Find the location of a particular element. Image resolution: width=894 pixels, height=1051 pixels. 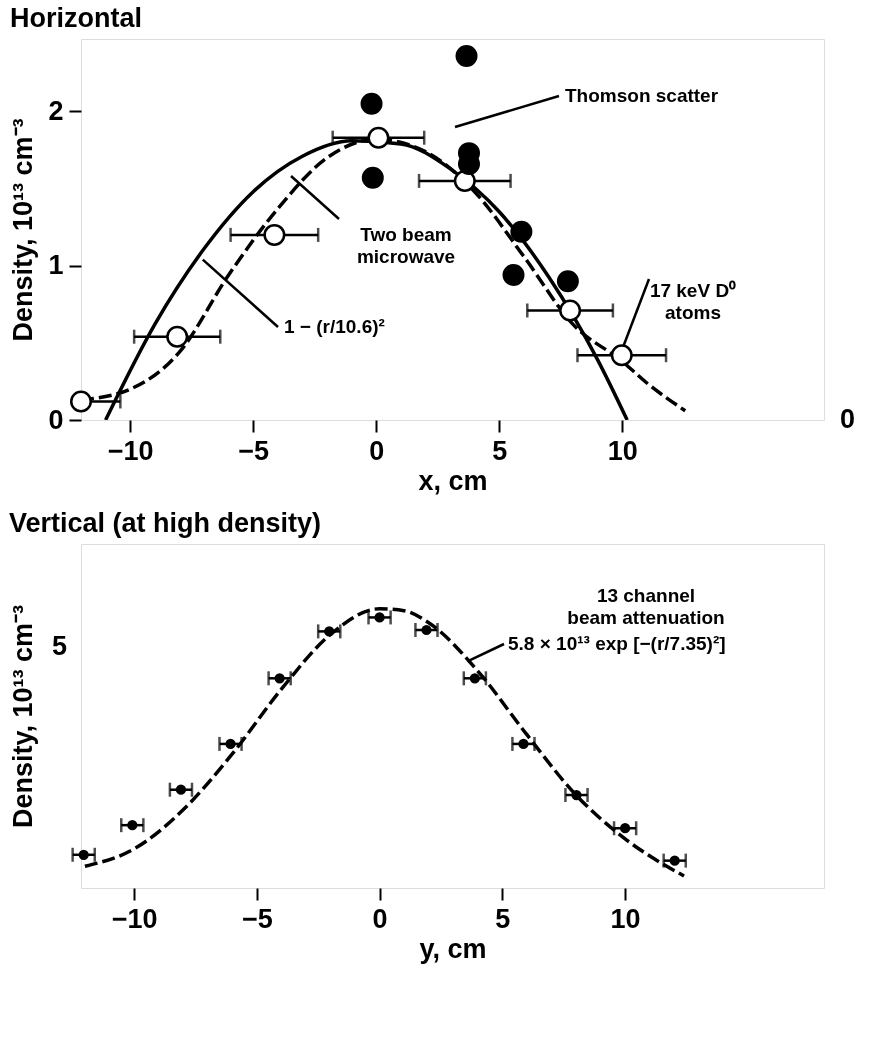

x-axis-title: x, cm is located at coordinates (453, 480).